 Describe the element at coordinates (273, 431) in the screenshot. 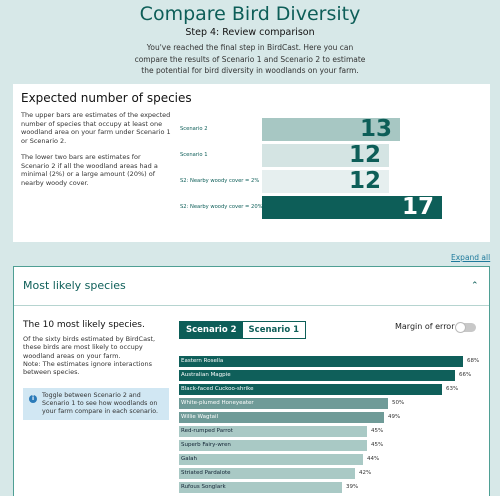

I see `species-bar: Red-rumped Parrot` at that location.